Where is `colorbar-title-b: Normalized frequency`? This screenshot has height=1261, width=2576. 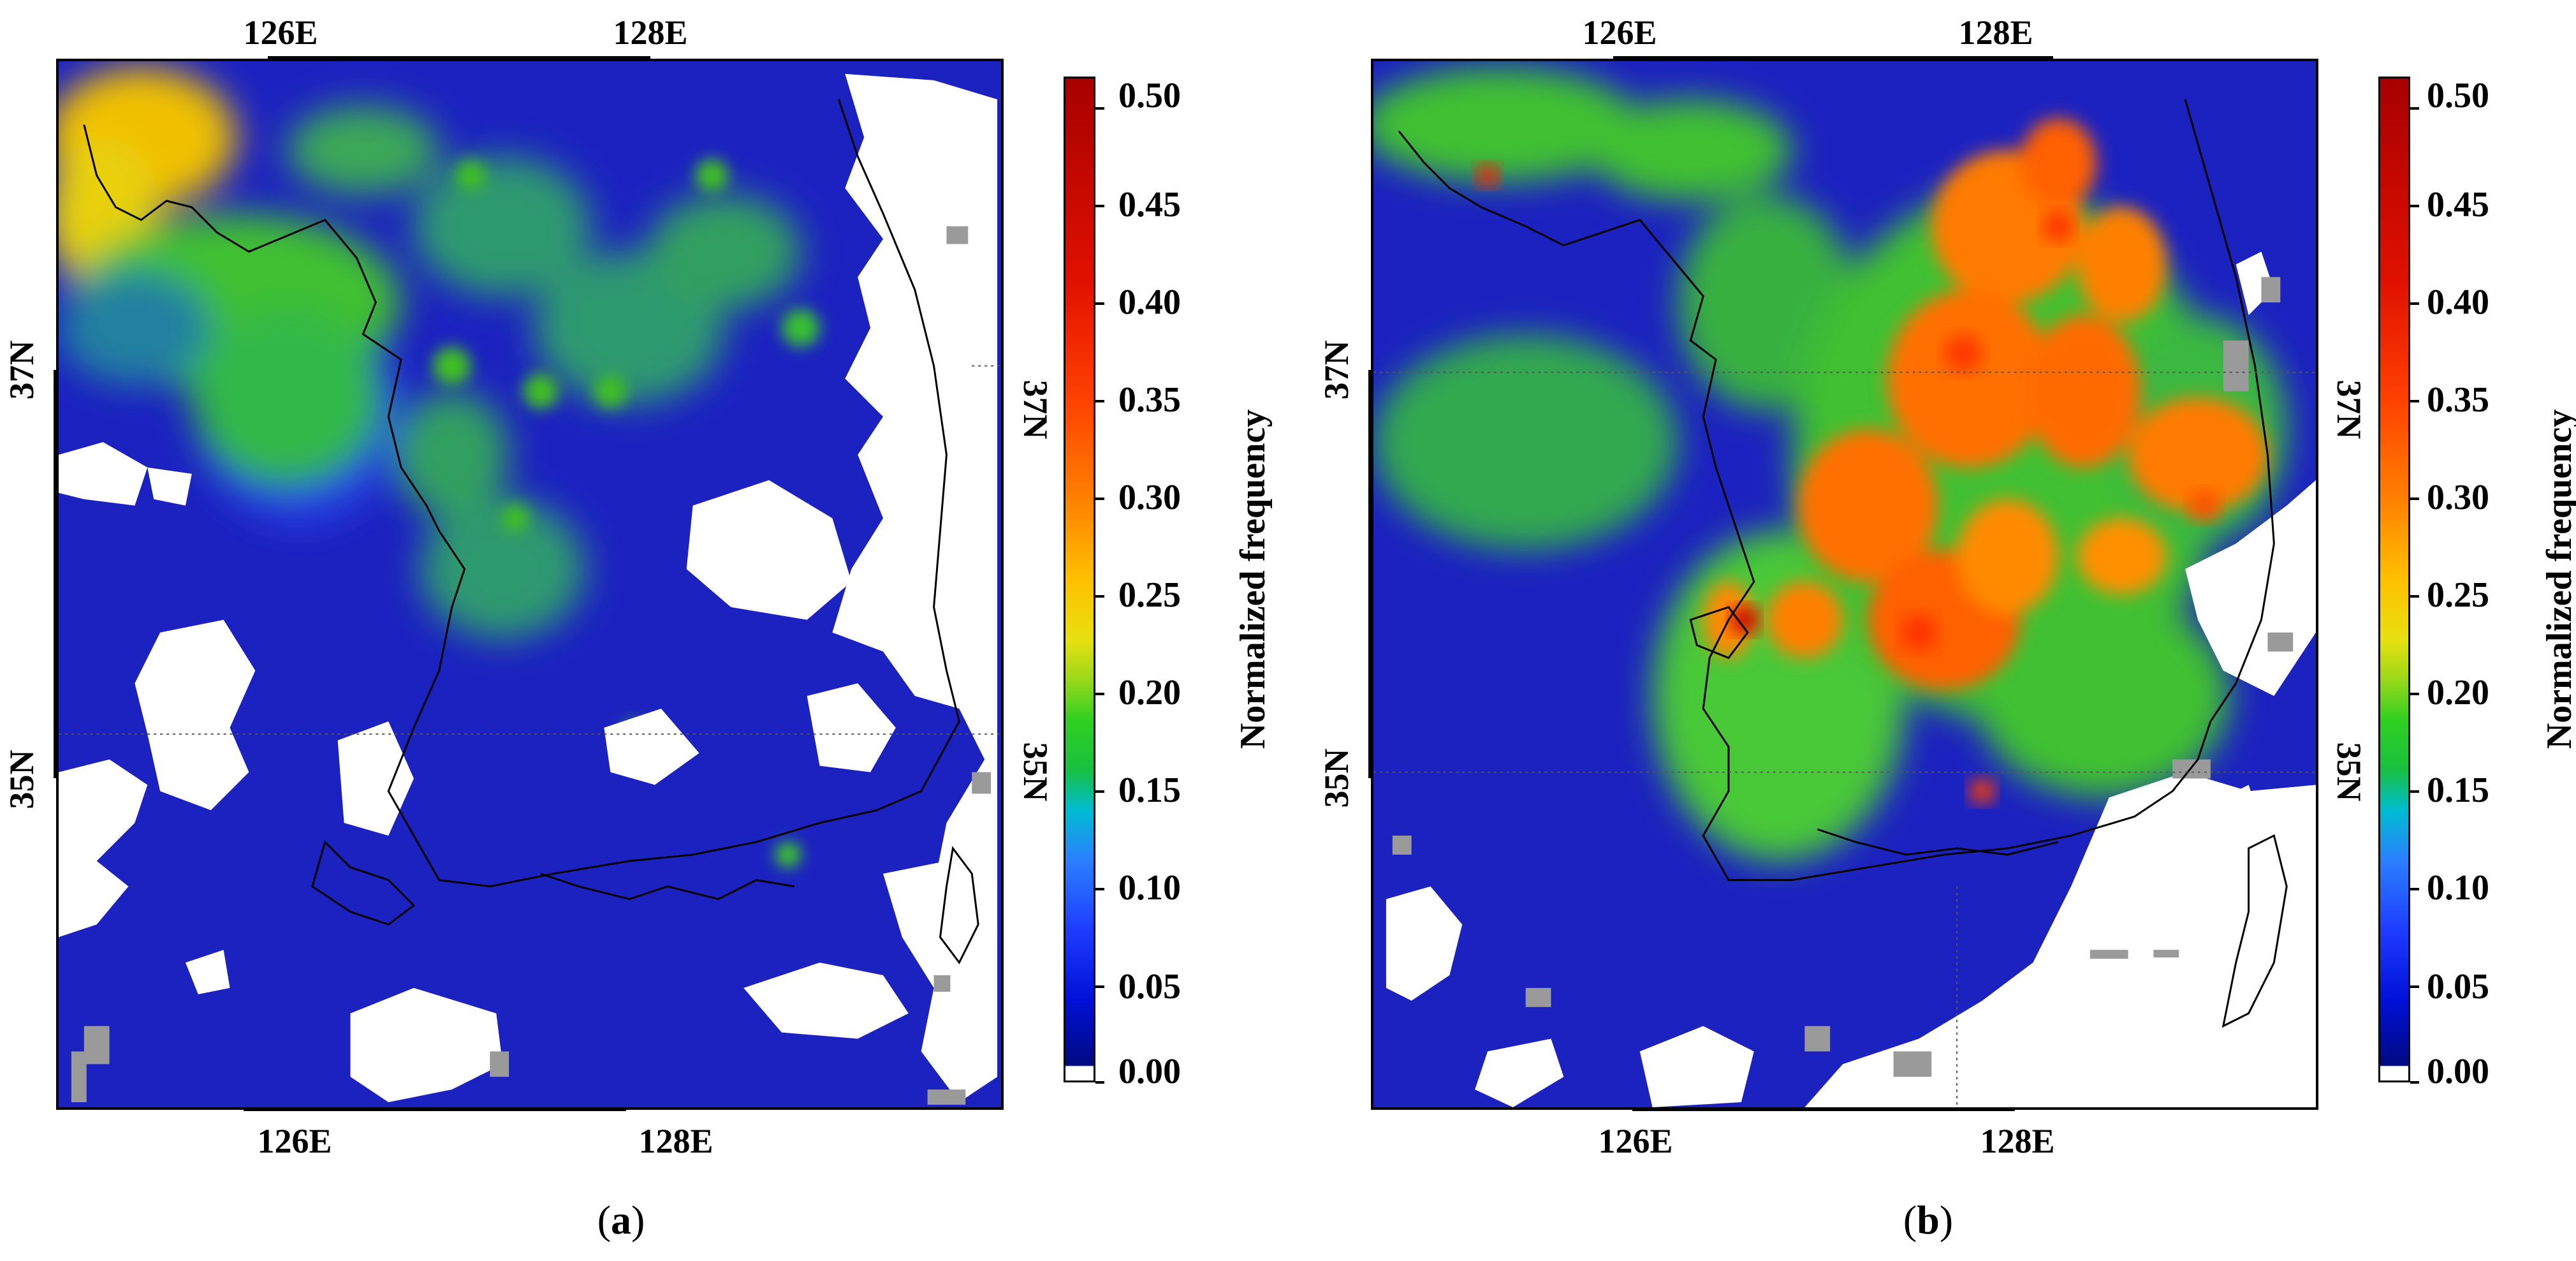
colorbar-title-b: Normalized frequency is located at coordinates (2558, 579).